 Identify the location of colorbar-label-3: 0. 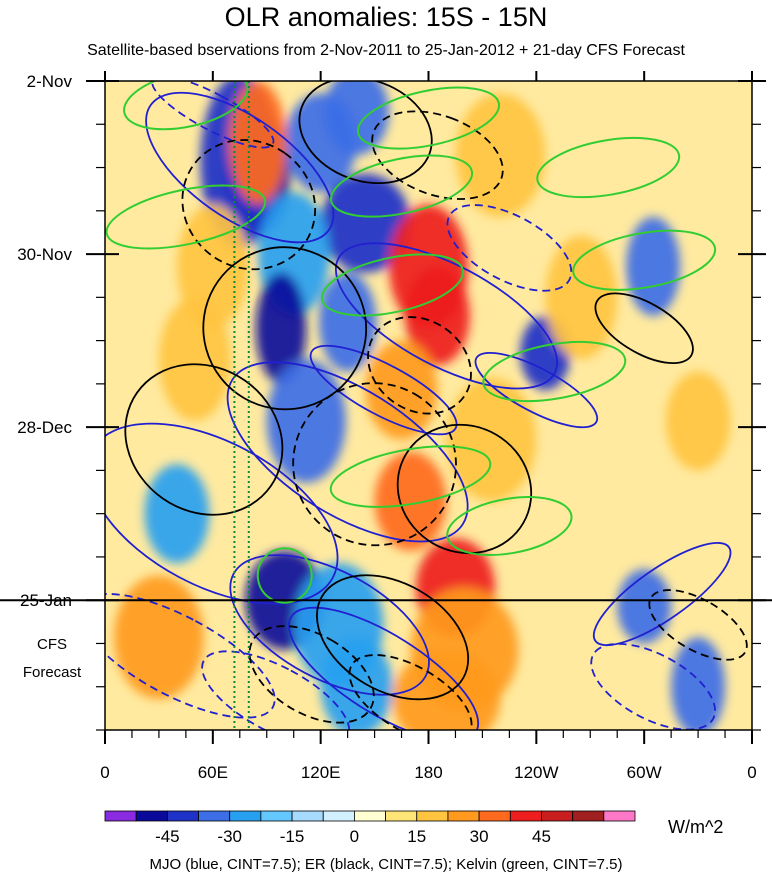
(354, 836).